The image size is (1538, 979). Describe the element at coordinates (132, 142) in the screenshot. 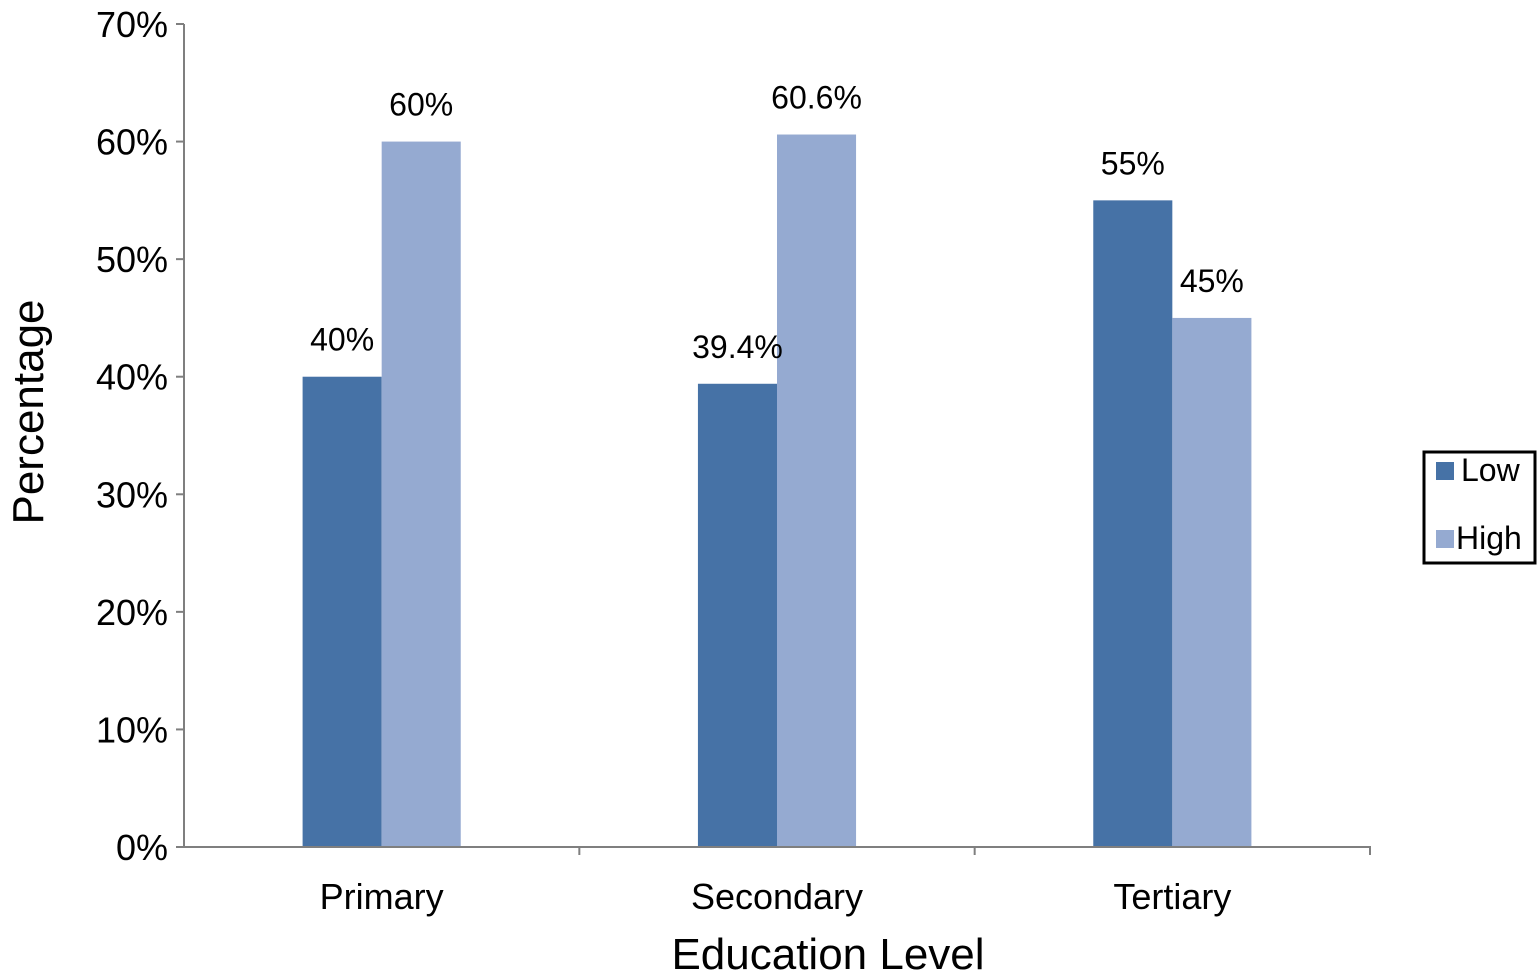

I see `y-tick-label: 60%` at that location.